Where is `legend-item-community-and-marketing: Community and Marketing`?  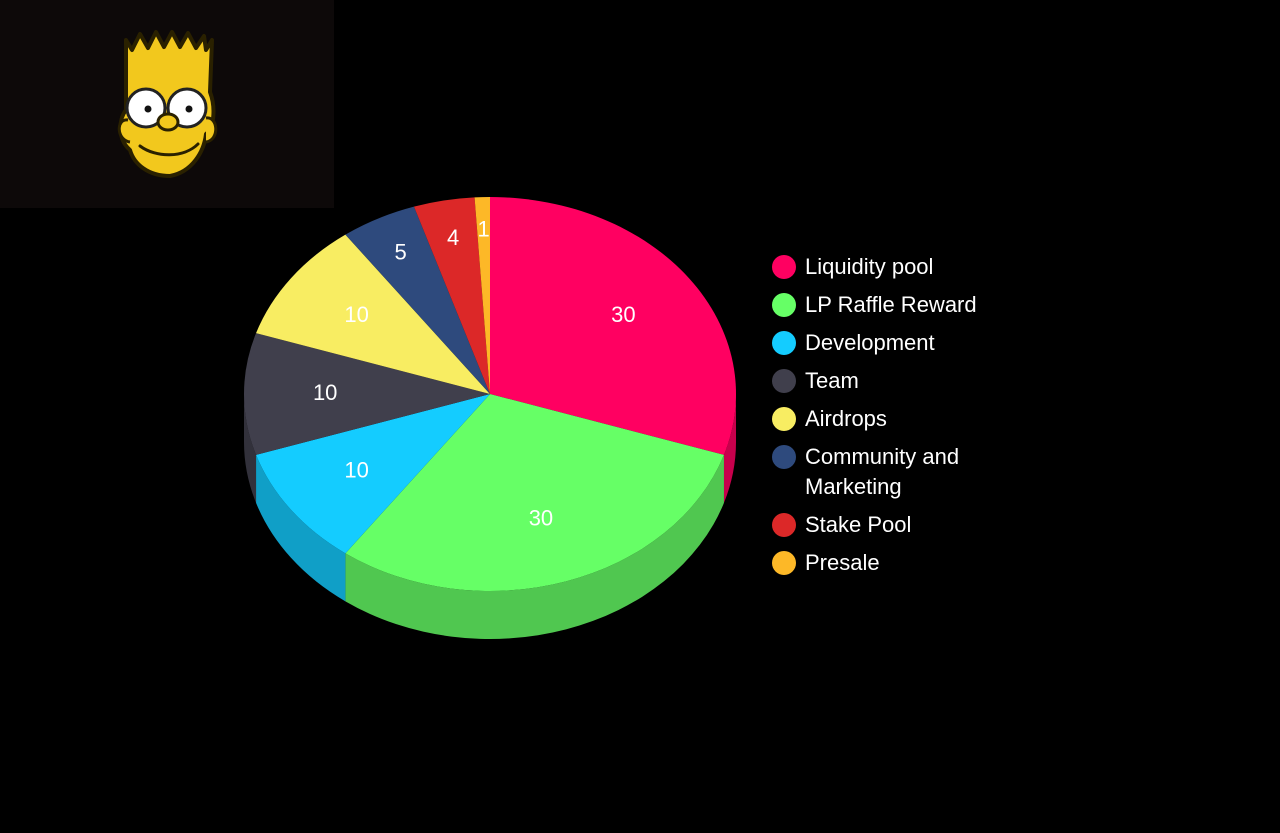
legend-item-community-and-marketing: Community and Marketing is located at coordinates (902, 472).